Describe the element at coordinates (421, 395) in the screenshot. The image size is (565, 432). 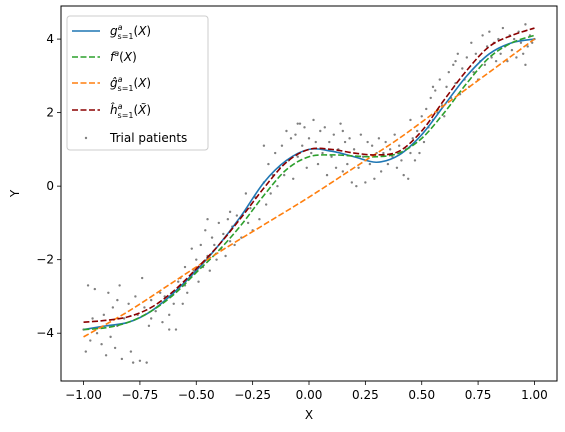
I see `x-tick-label: 0.50` at that location.